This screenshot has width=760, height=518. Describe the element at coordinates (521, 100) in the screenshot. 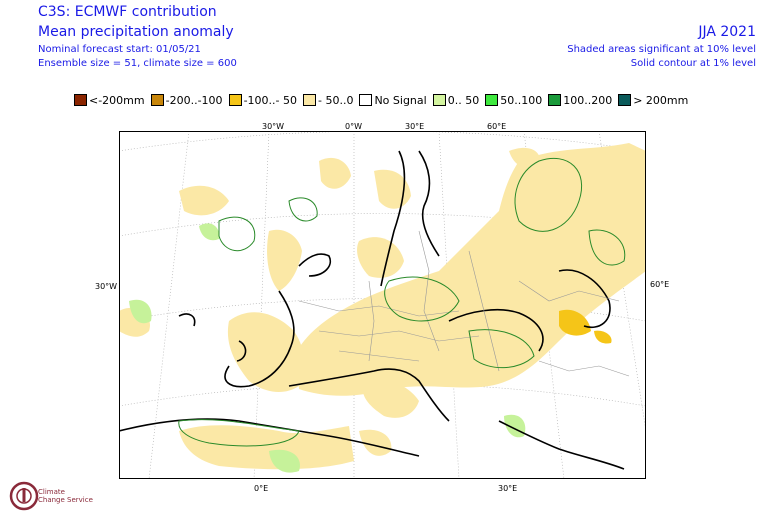

I see `legend-label: 50..100` at that location.